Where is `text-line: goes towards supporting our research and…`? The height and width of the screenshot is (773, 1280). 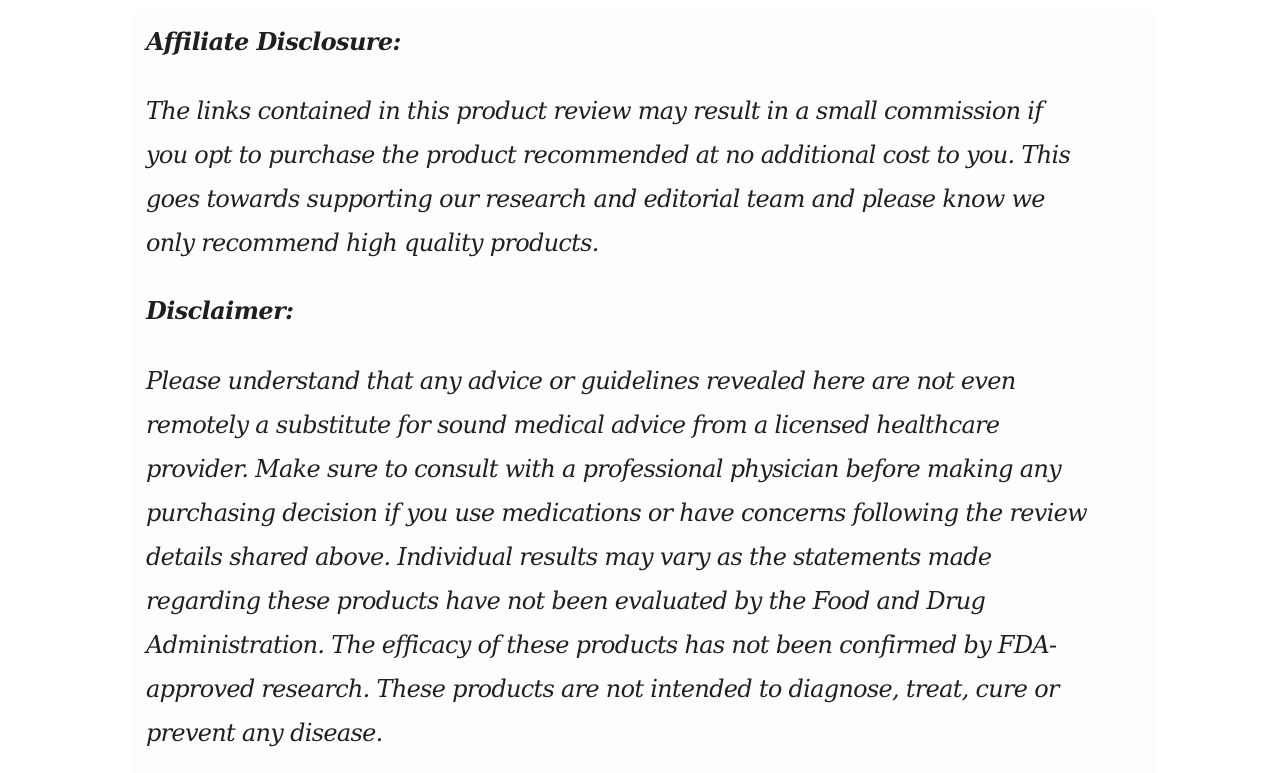 text-line: goes towards supporting our research and… is located at coordinates (596, 199).